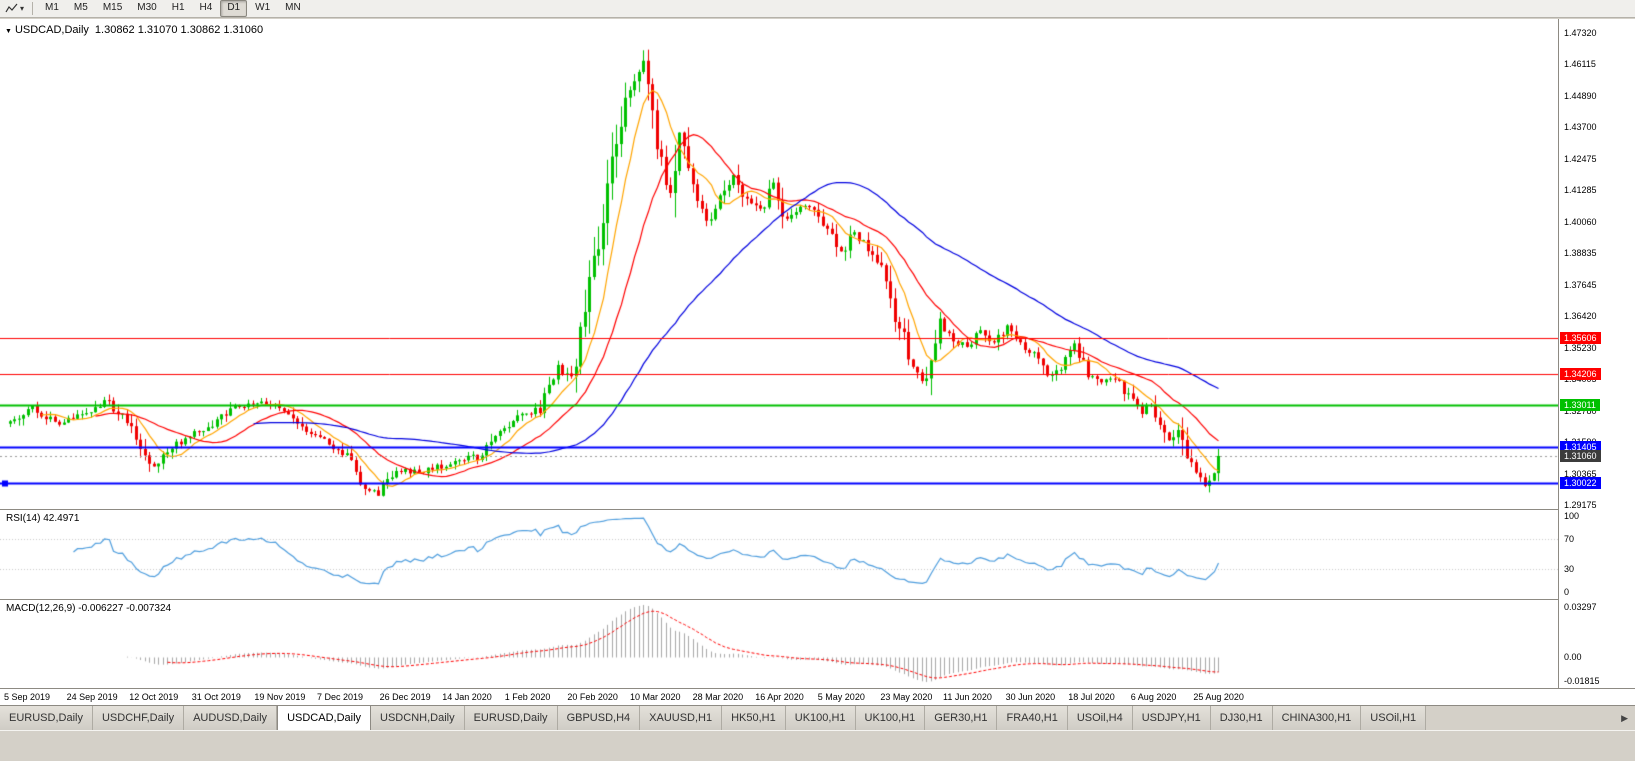 This screenshot has width=1635, height=761. Describe the element at coordinates (1580, 158) in the screenshot. I see `price-axis-tick: 1.42475` at that location.